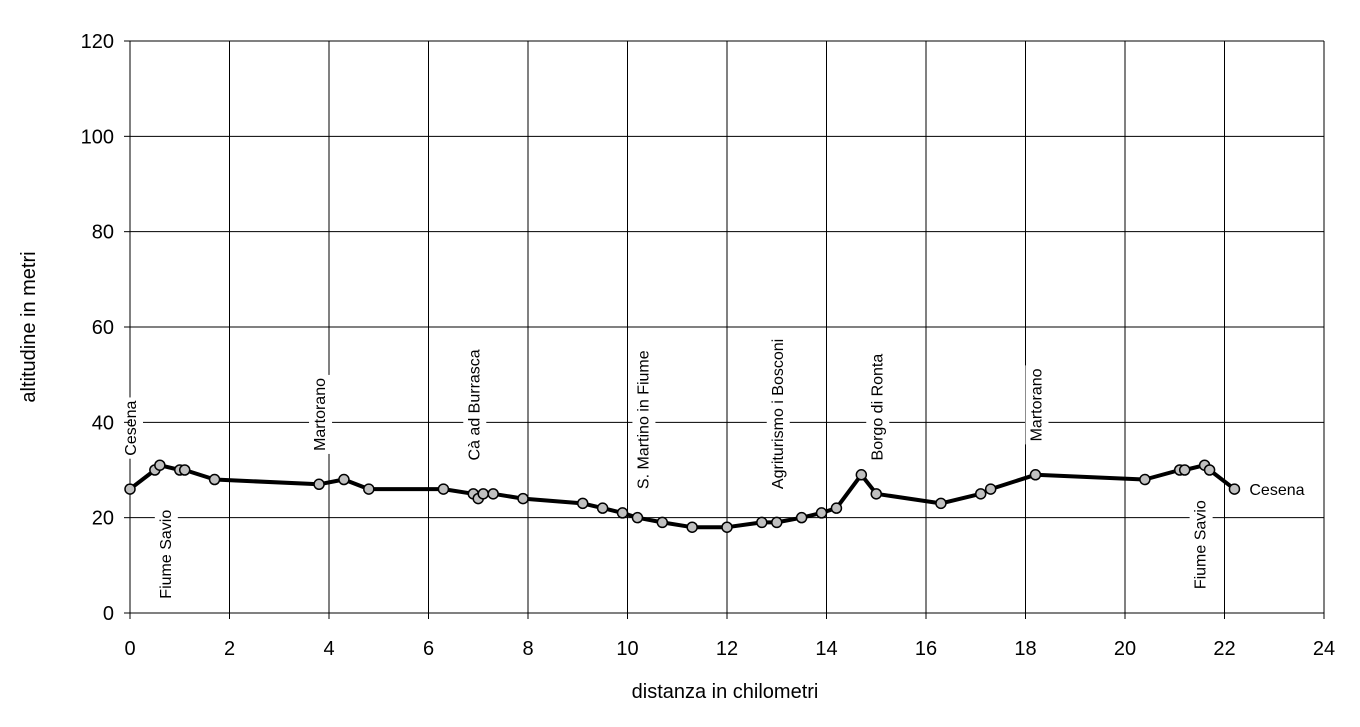 This screenshot has height=727, width=1360. What do you see at coordinates (328, 649) in the screenshot?
I see `x-tick-label: 4` at bounding box center [328, 649].